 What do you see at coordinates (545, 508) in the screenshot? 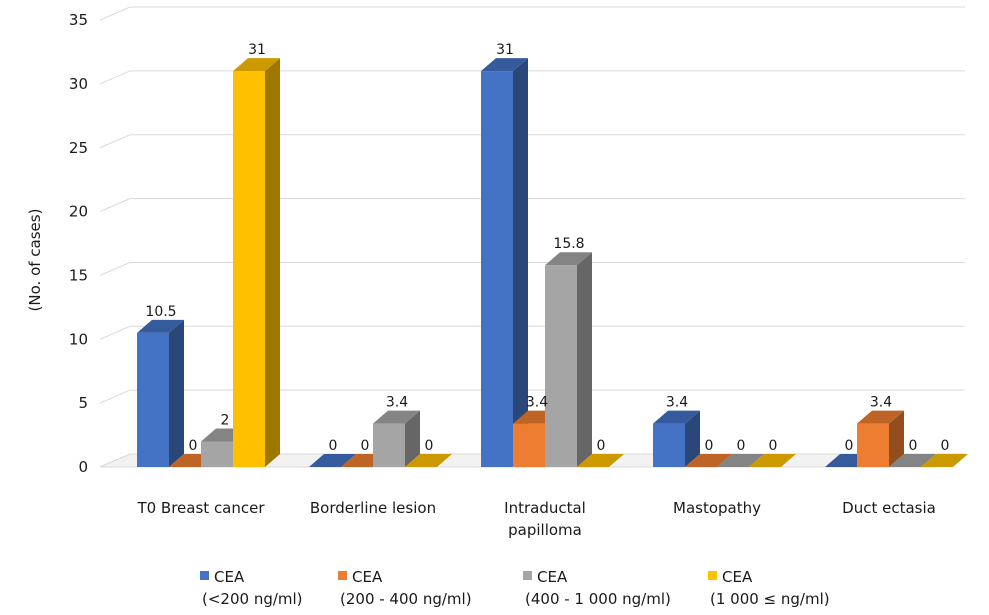
I see `category-label-line: Intraductal` at bounding box center [545, 508].